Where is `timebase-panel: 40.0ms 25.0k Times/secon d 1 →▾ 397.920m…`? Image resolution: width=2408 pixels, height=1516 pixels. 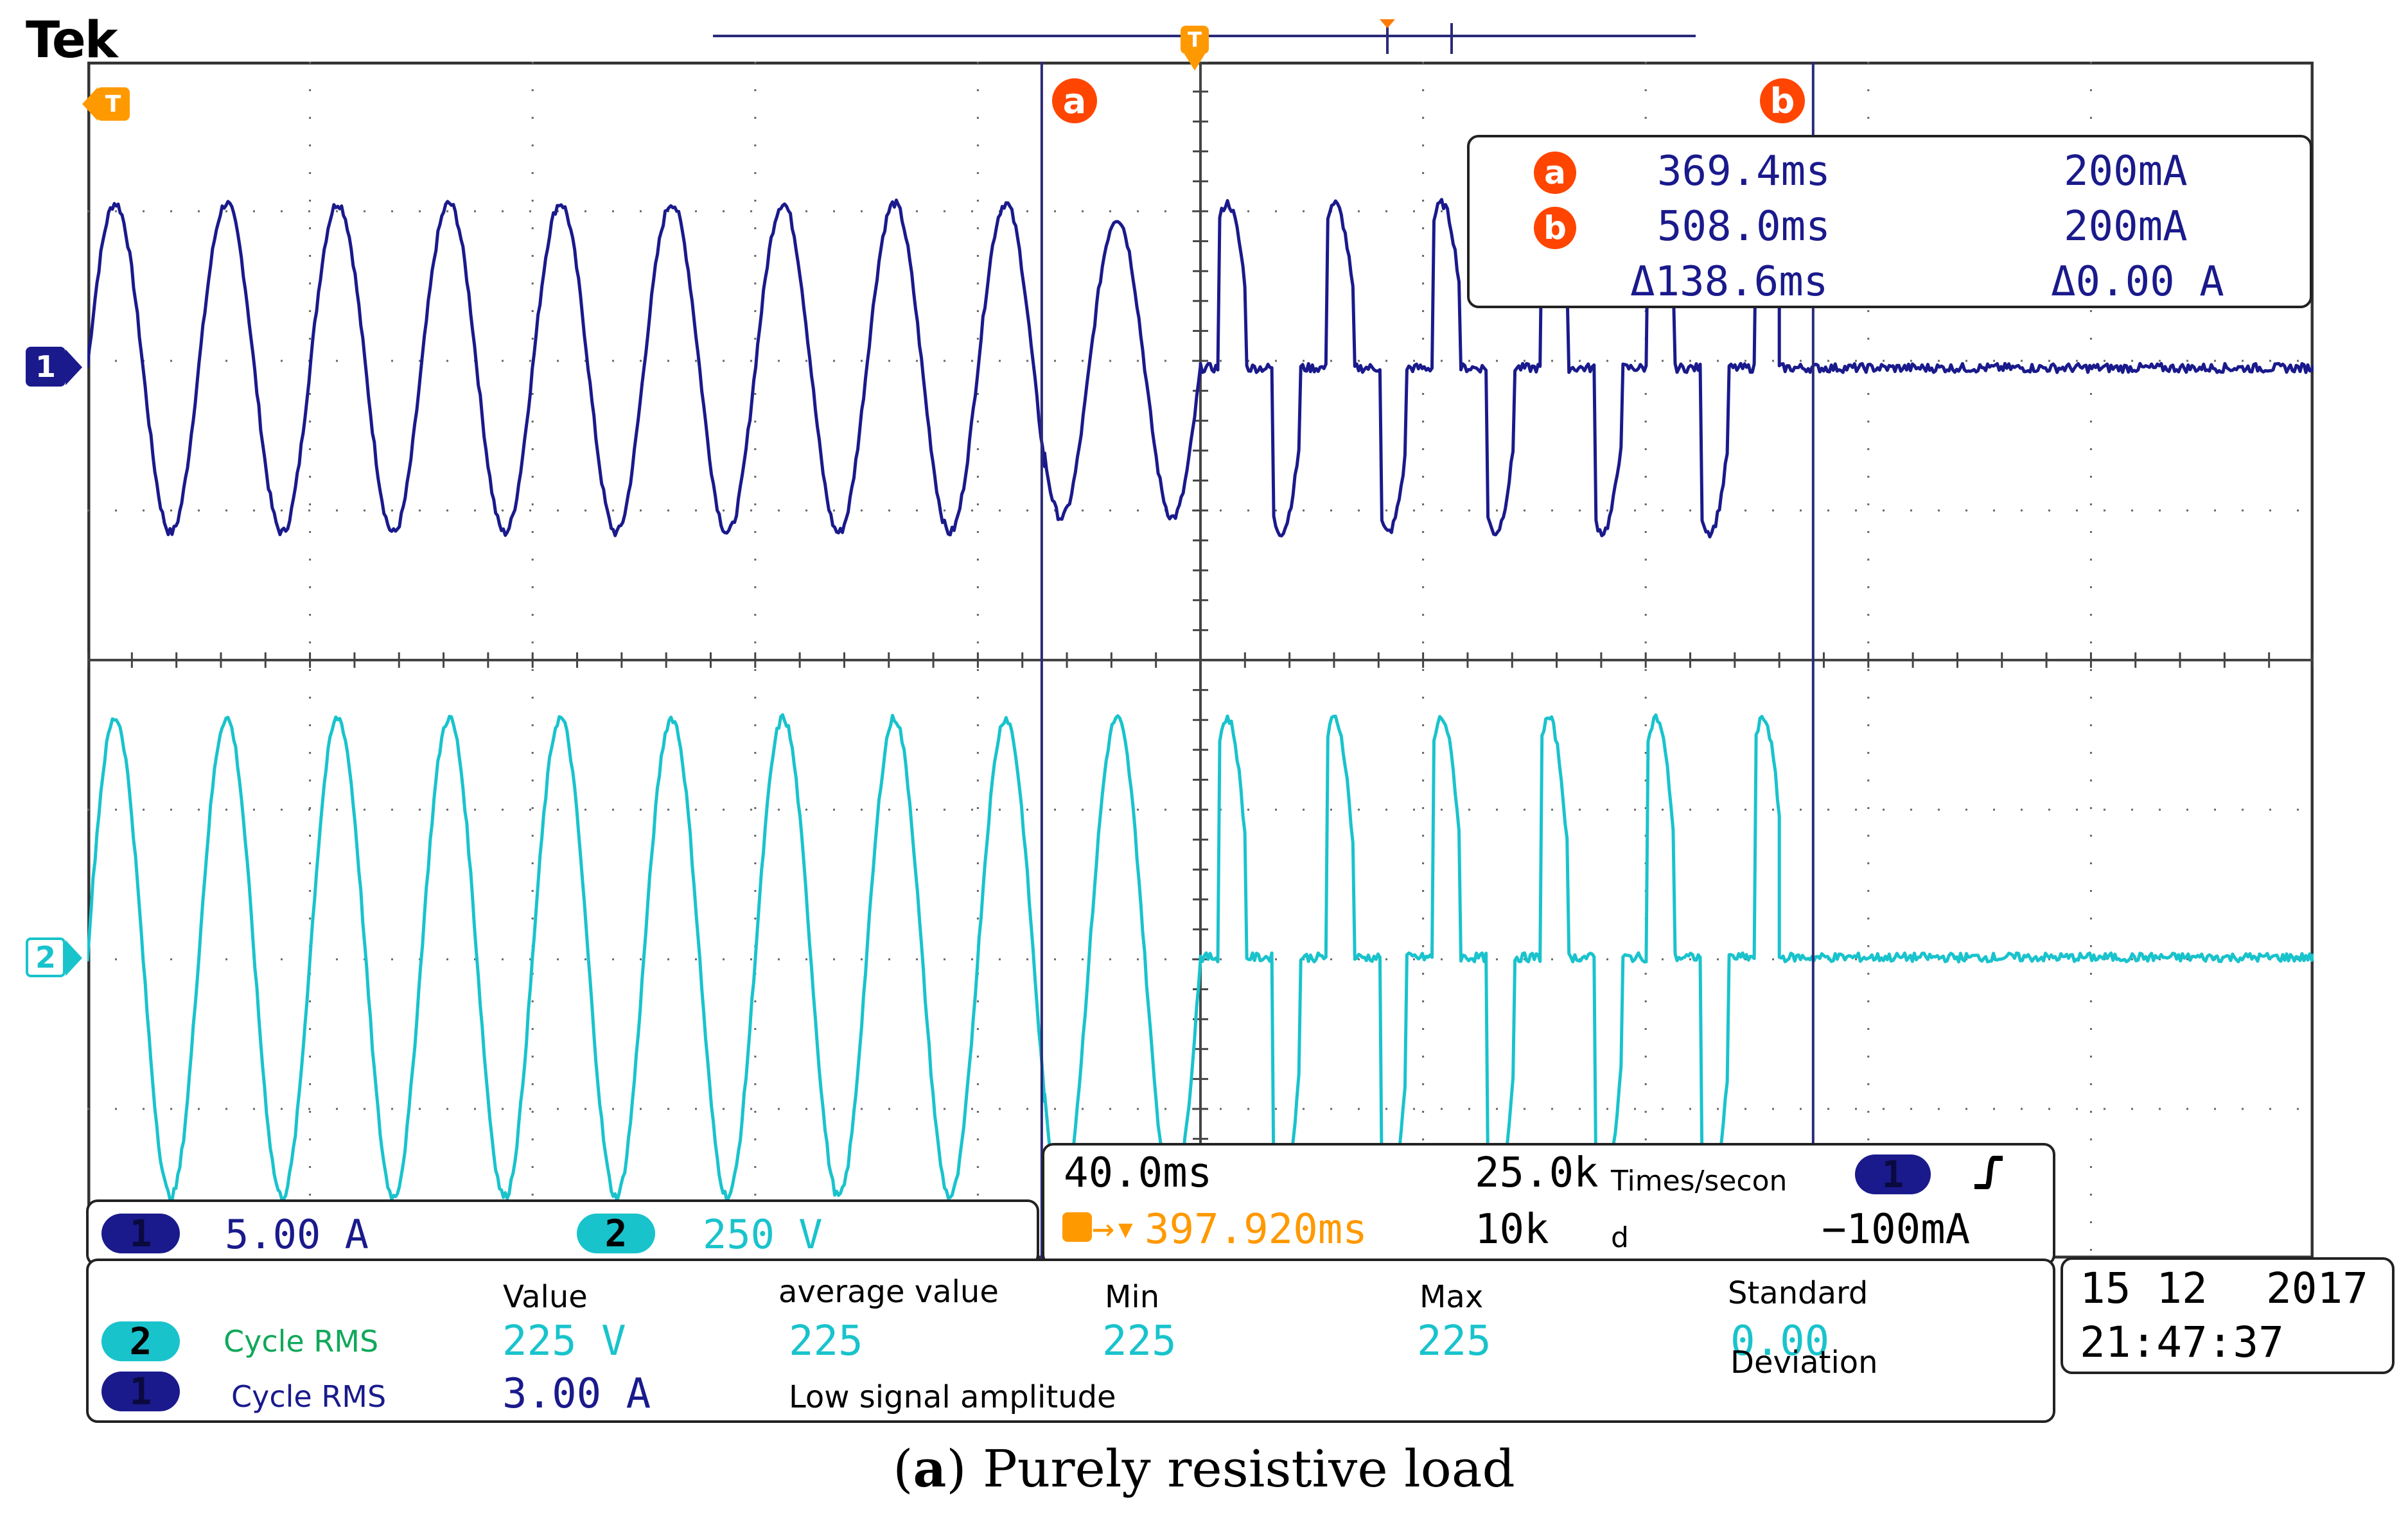
timebase-panel: 40.0ms 25.0k Times/secon d 1 →▾ 397.920m… is located at coordinates (1548, 1204).